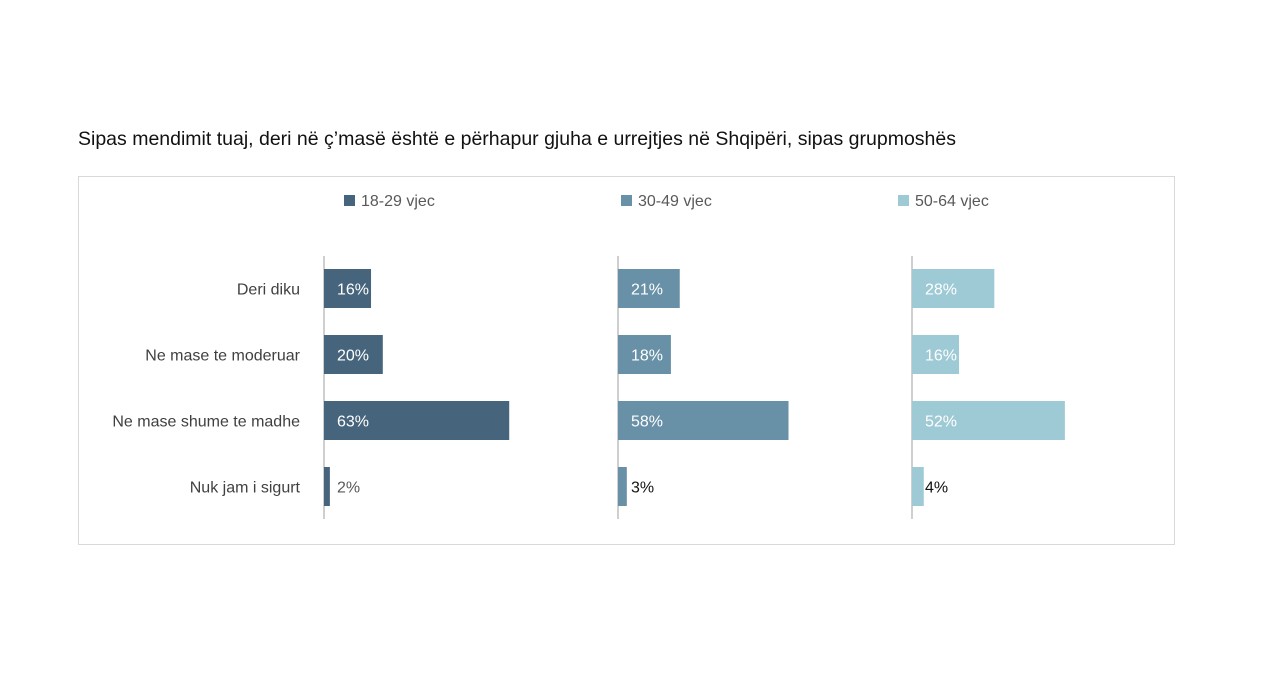 The height and width of the screenshot is (686, 1280). I want to click on data-label: 20%, so click(353, 356).